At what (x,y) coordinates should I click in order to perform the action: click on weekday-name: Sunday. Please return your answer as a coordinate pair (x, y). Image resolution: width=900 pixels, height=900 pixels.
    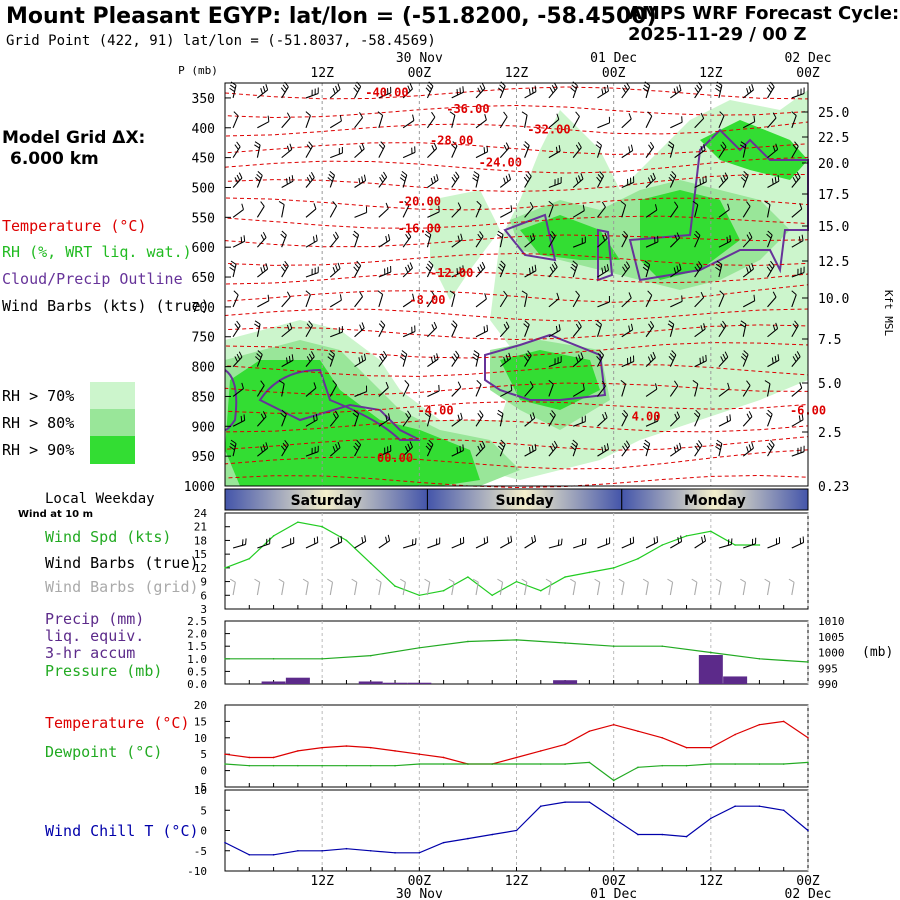
    Looking at the image, I should click on (525, 501).